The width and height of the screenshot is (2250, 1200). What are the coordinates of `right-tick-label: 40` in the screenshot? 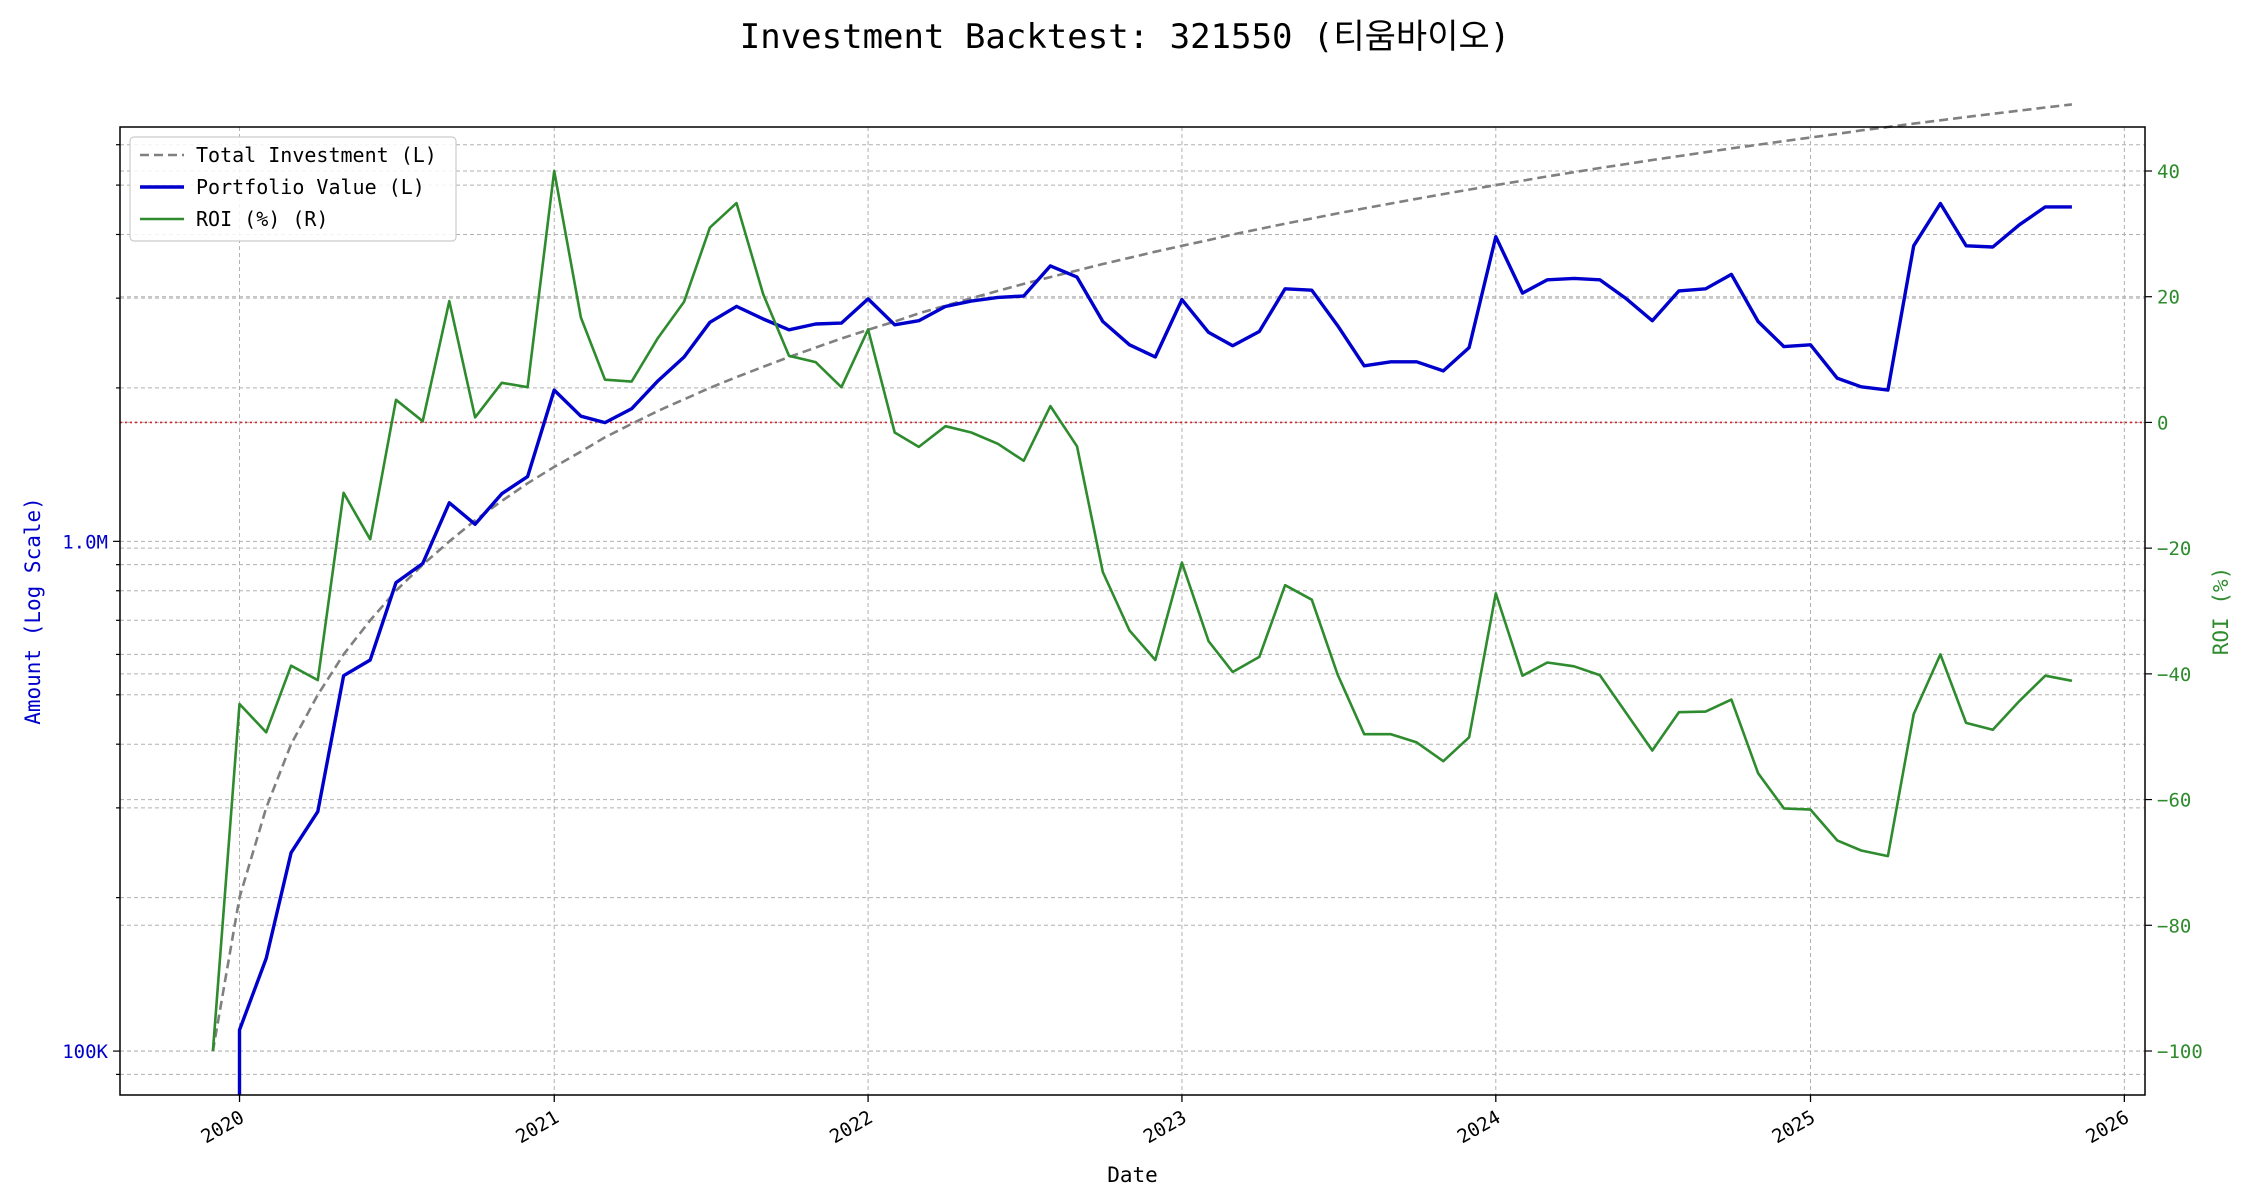 It's located at (2168, 172).